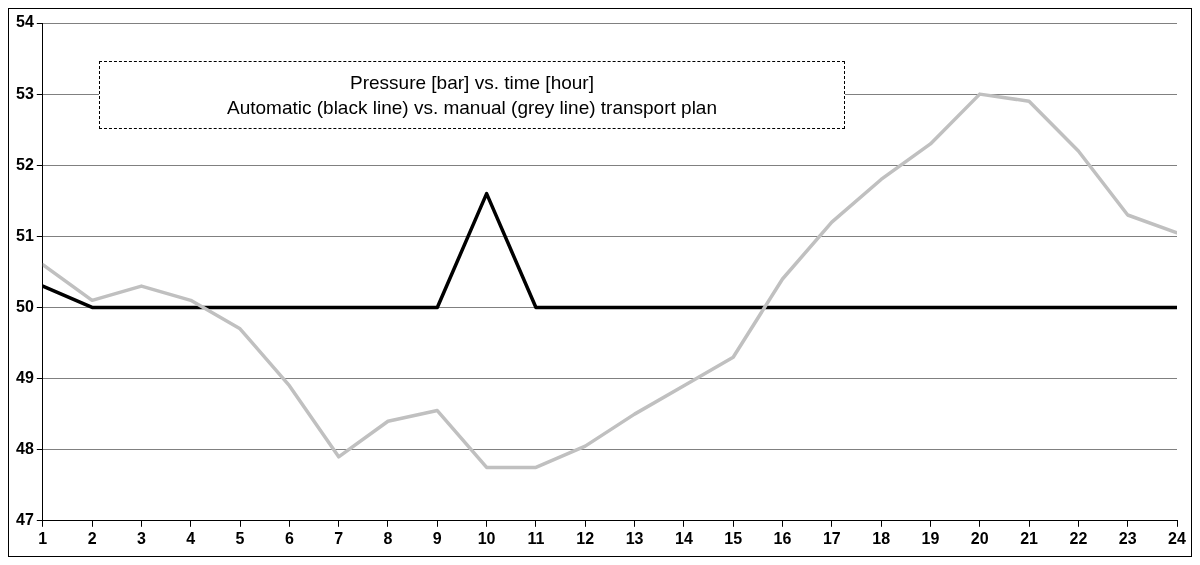  I want to click on x-tick-label: 18, so click(881, 538).